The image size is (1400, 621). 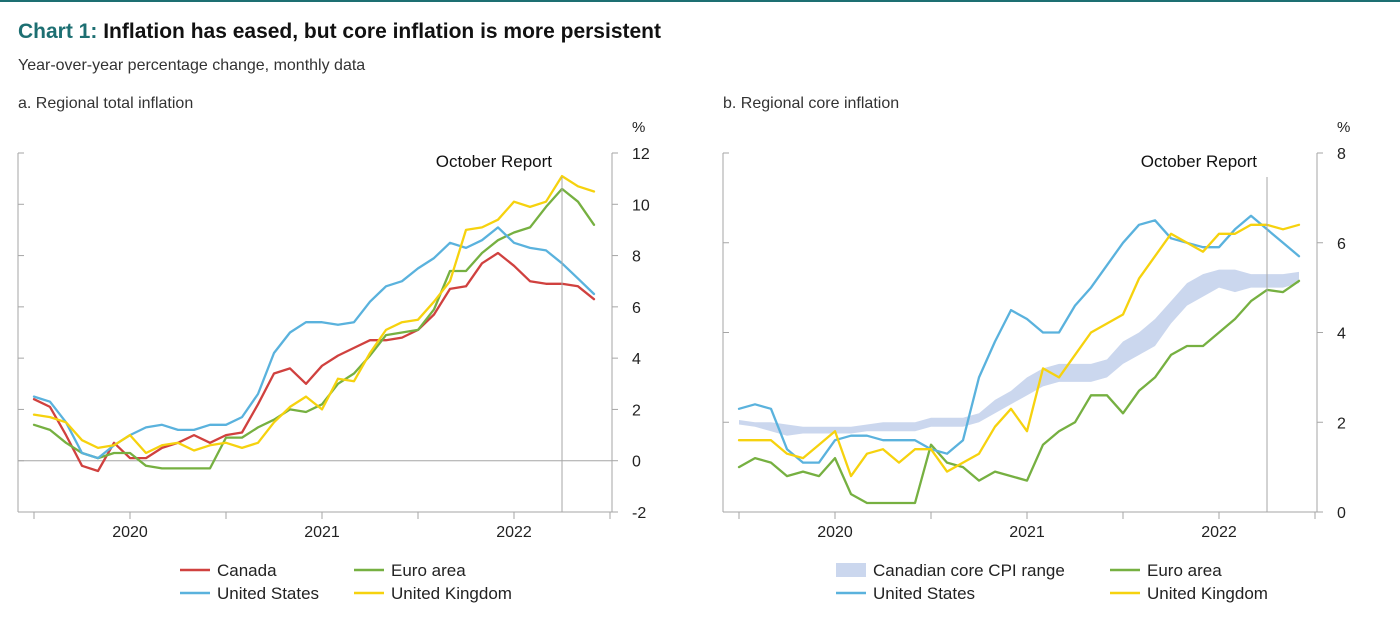 I want to click on series-core-cpi-range-band, so click(x=1019, y=352).